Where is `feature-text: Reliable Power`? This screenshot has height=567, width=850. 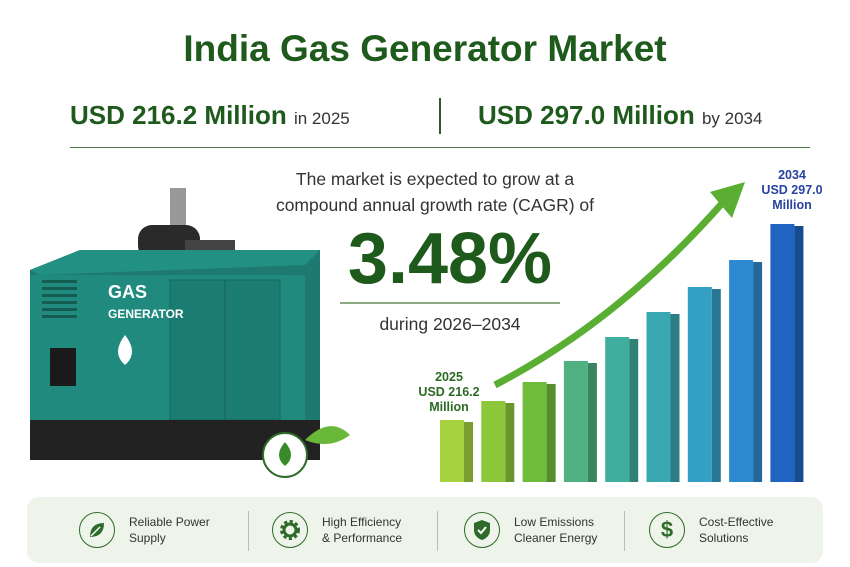
feature-text: Reliable Power is located at coordinates (169, 522).